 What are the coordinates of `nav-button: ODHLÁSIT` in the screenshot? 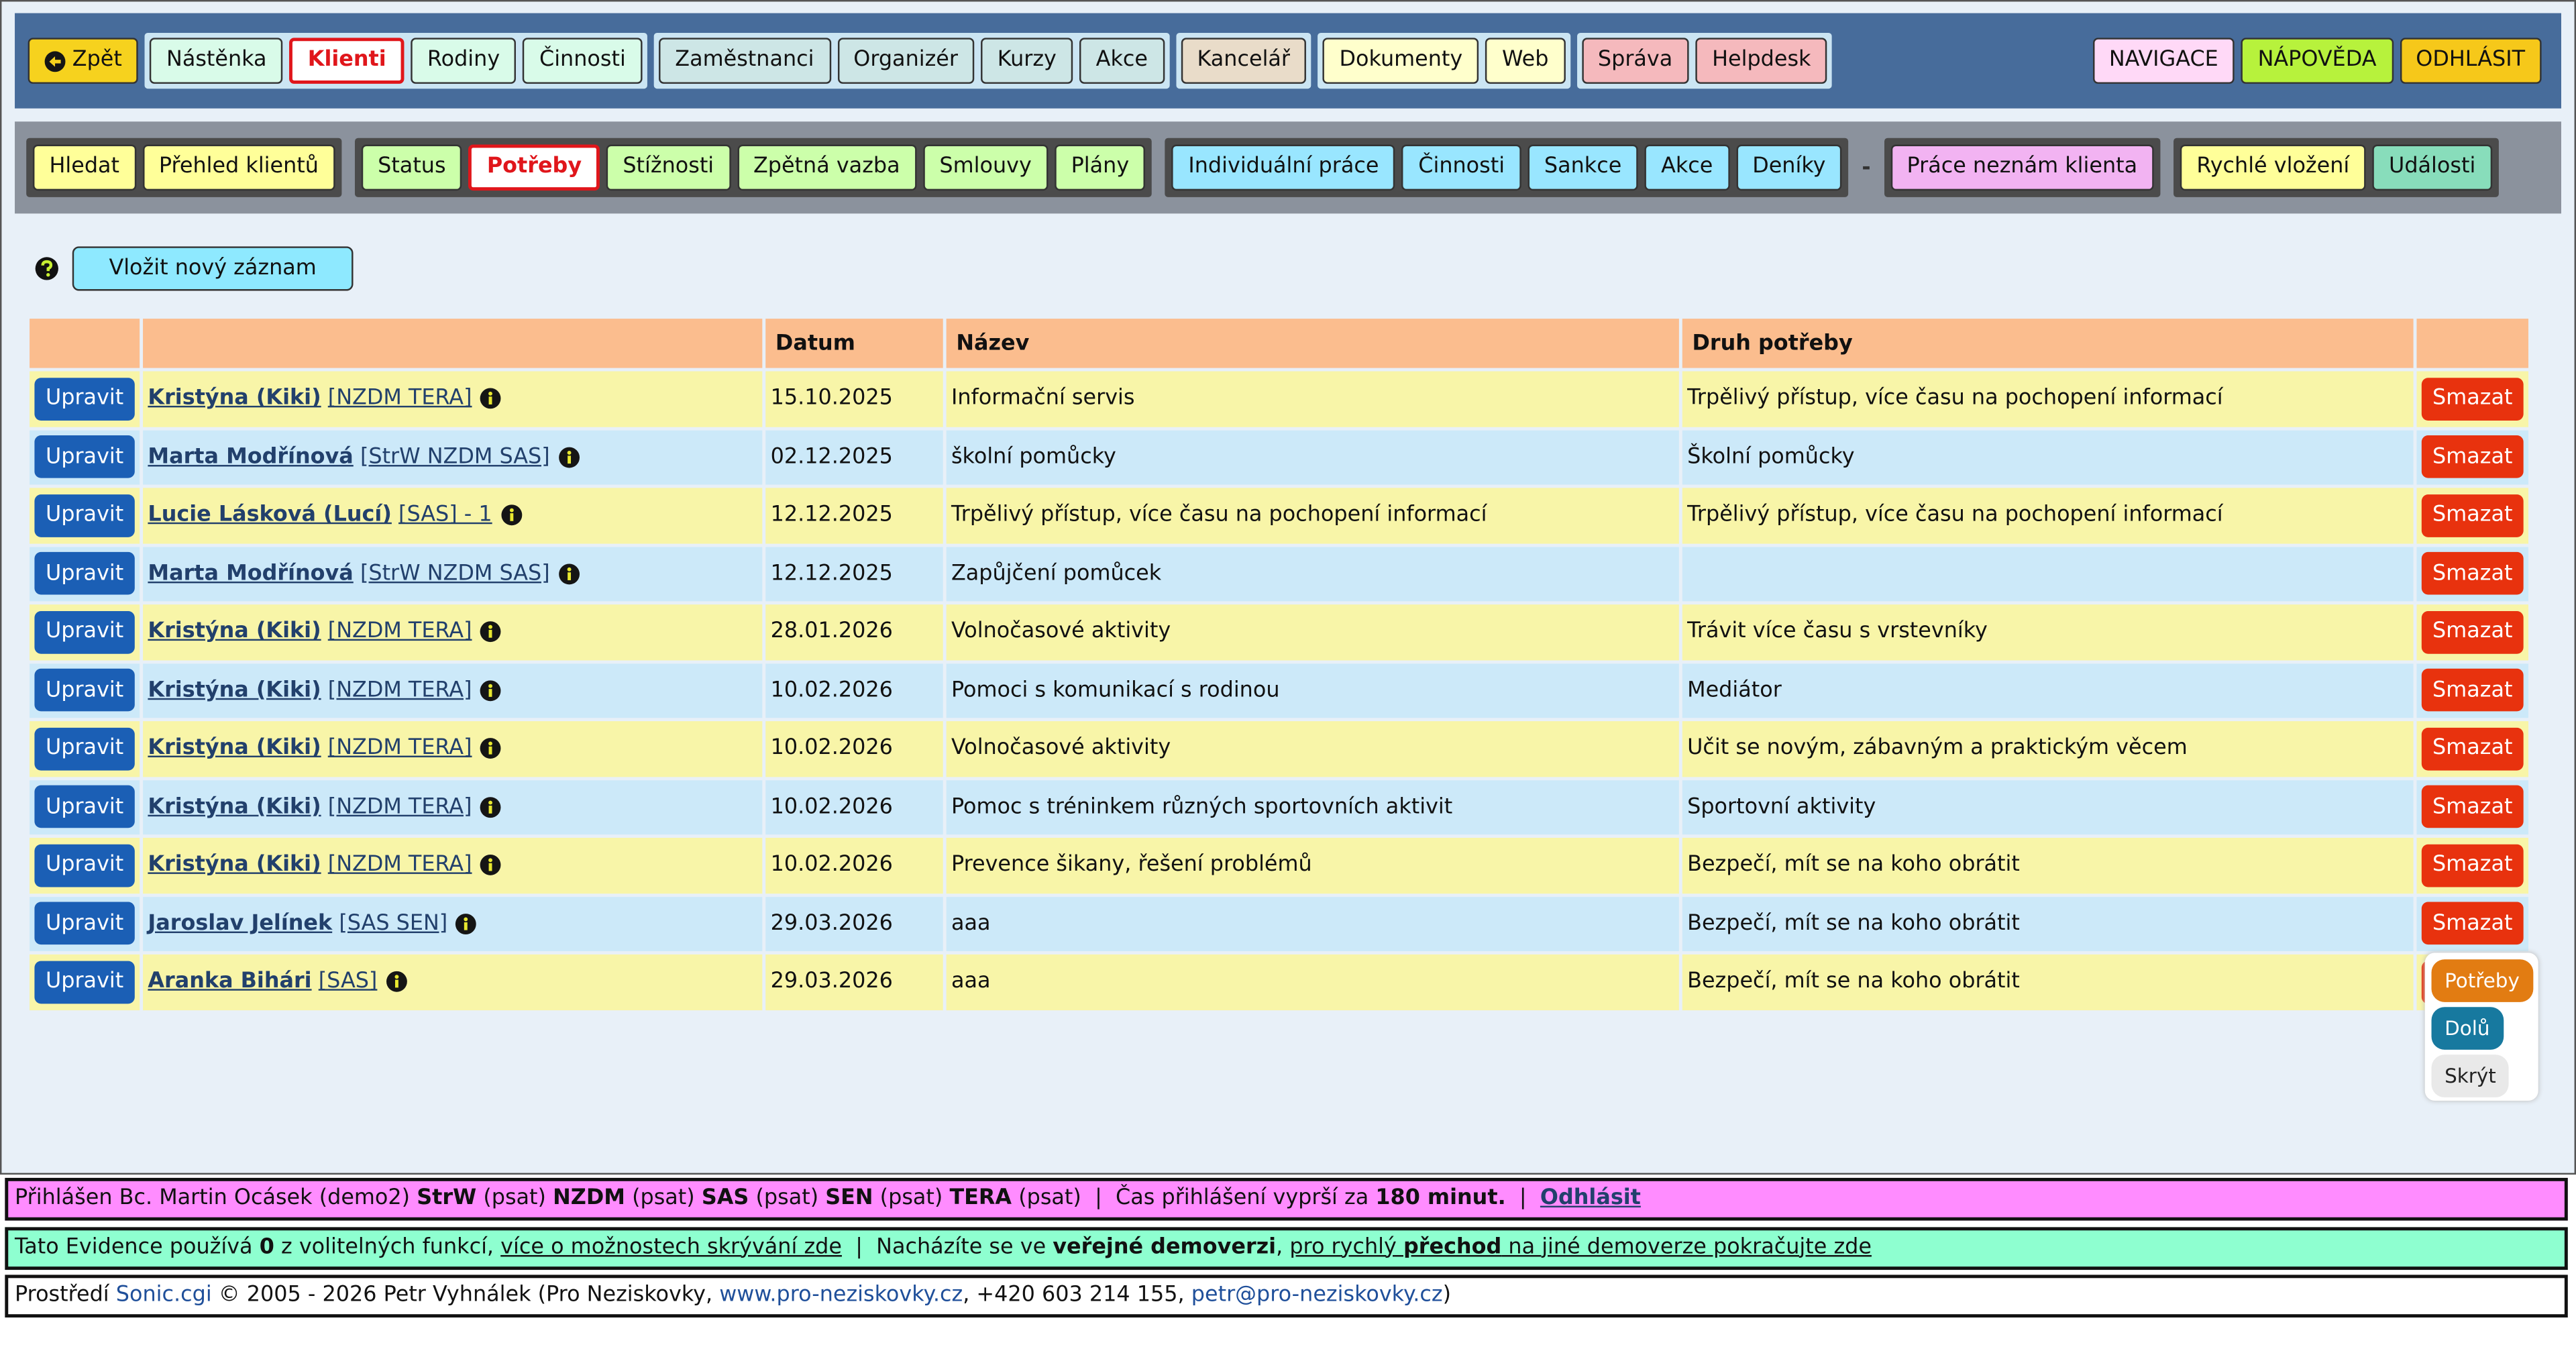 It's located at (2470, 61).